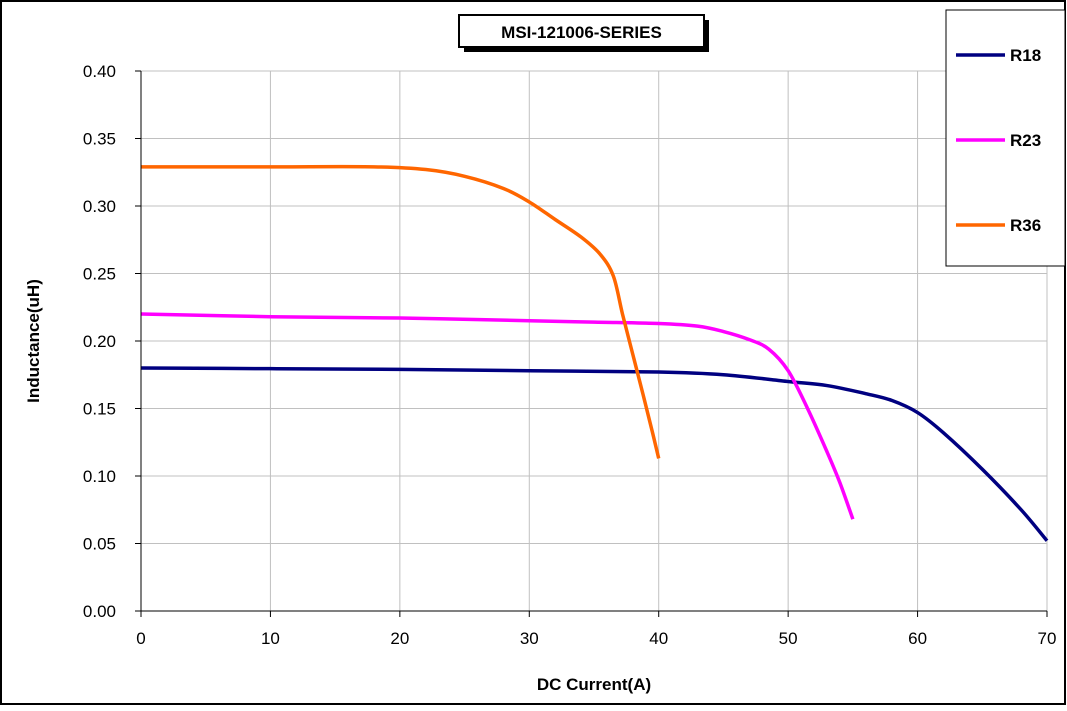  I want to click on x-tick-label: 0, so click(140, 638).